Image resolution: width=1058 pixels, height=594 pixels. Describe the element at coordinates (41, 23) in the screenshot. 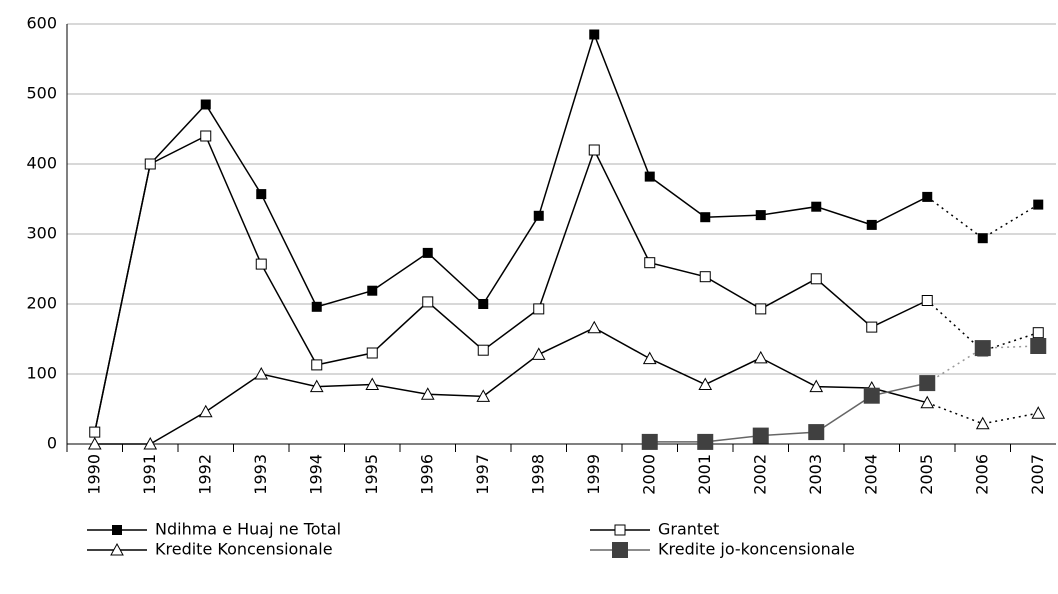

I see `y-tick-label: 600` at that location.